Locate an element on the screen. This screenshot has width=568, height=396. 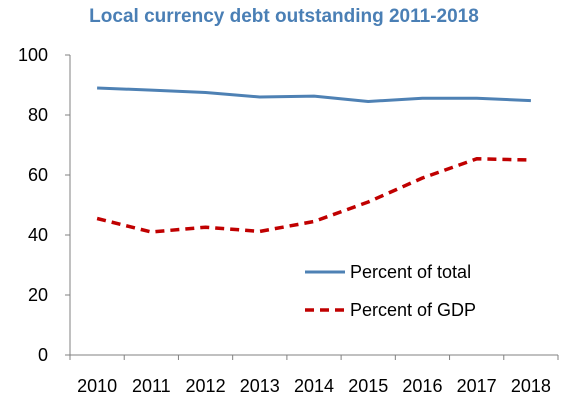
legend: Percent of total Percent of GDP is located at coordinates (390, 291).